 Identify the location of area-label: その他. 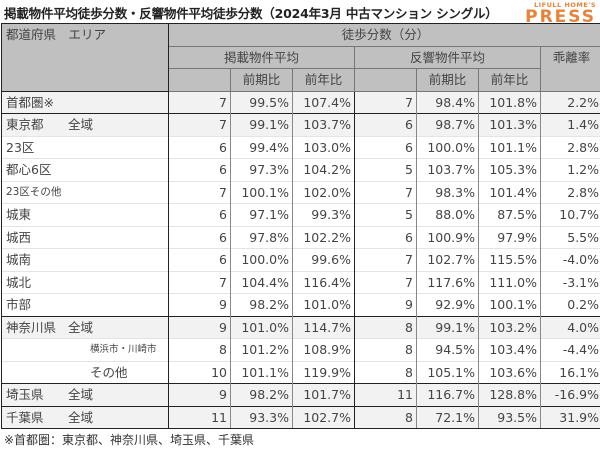
(85, 372).